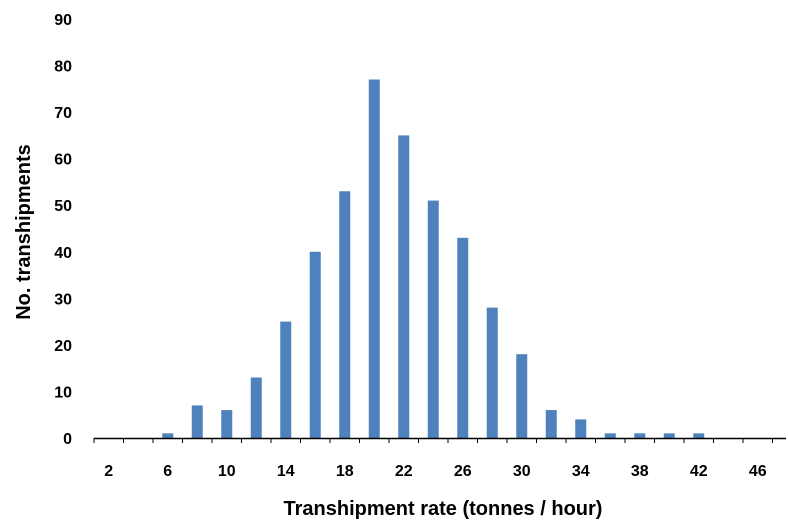 This screenshot has height=526, width=788. What do you see at coordinates (640, 471) in the screenshot?
I see `x-tick-label: 38` at bounding box center [640, 471].